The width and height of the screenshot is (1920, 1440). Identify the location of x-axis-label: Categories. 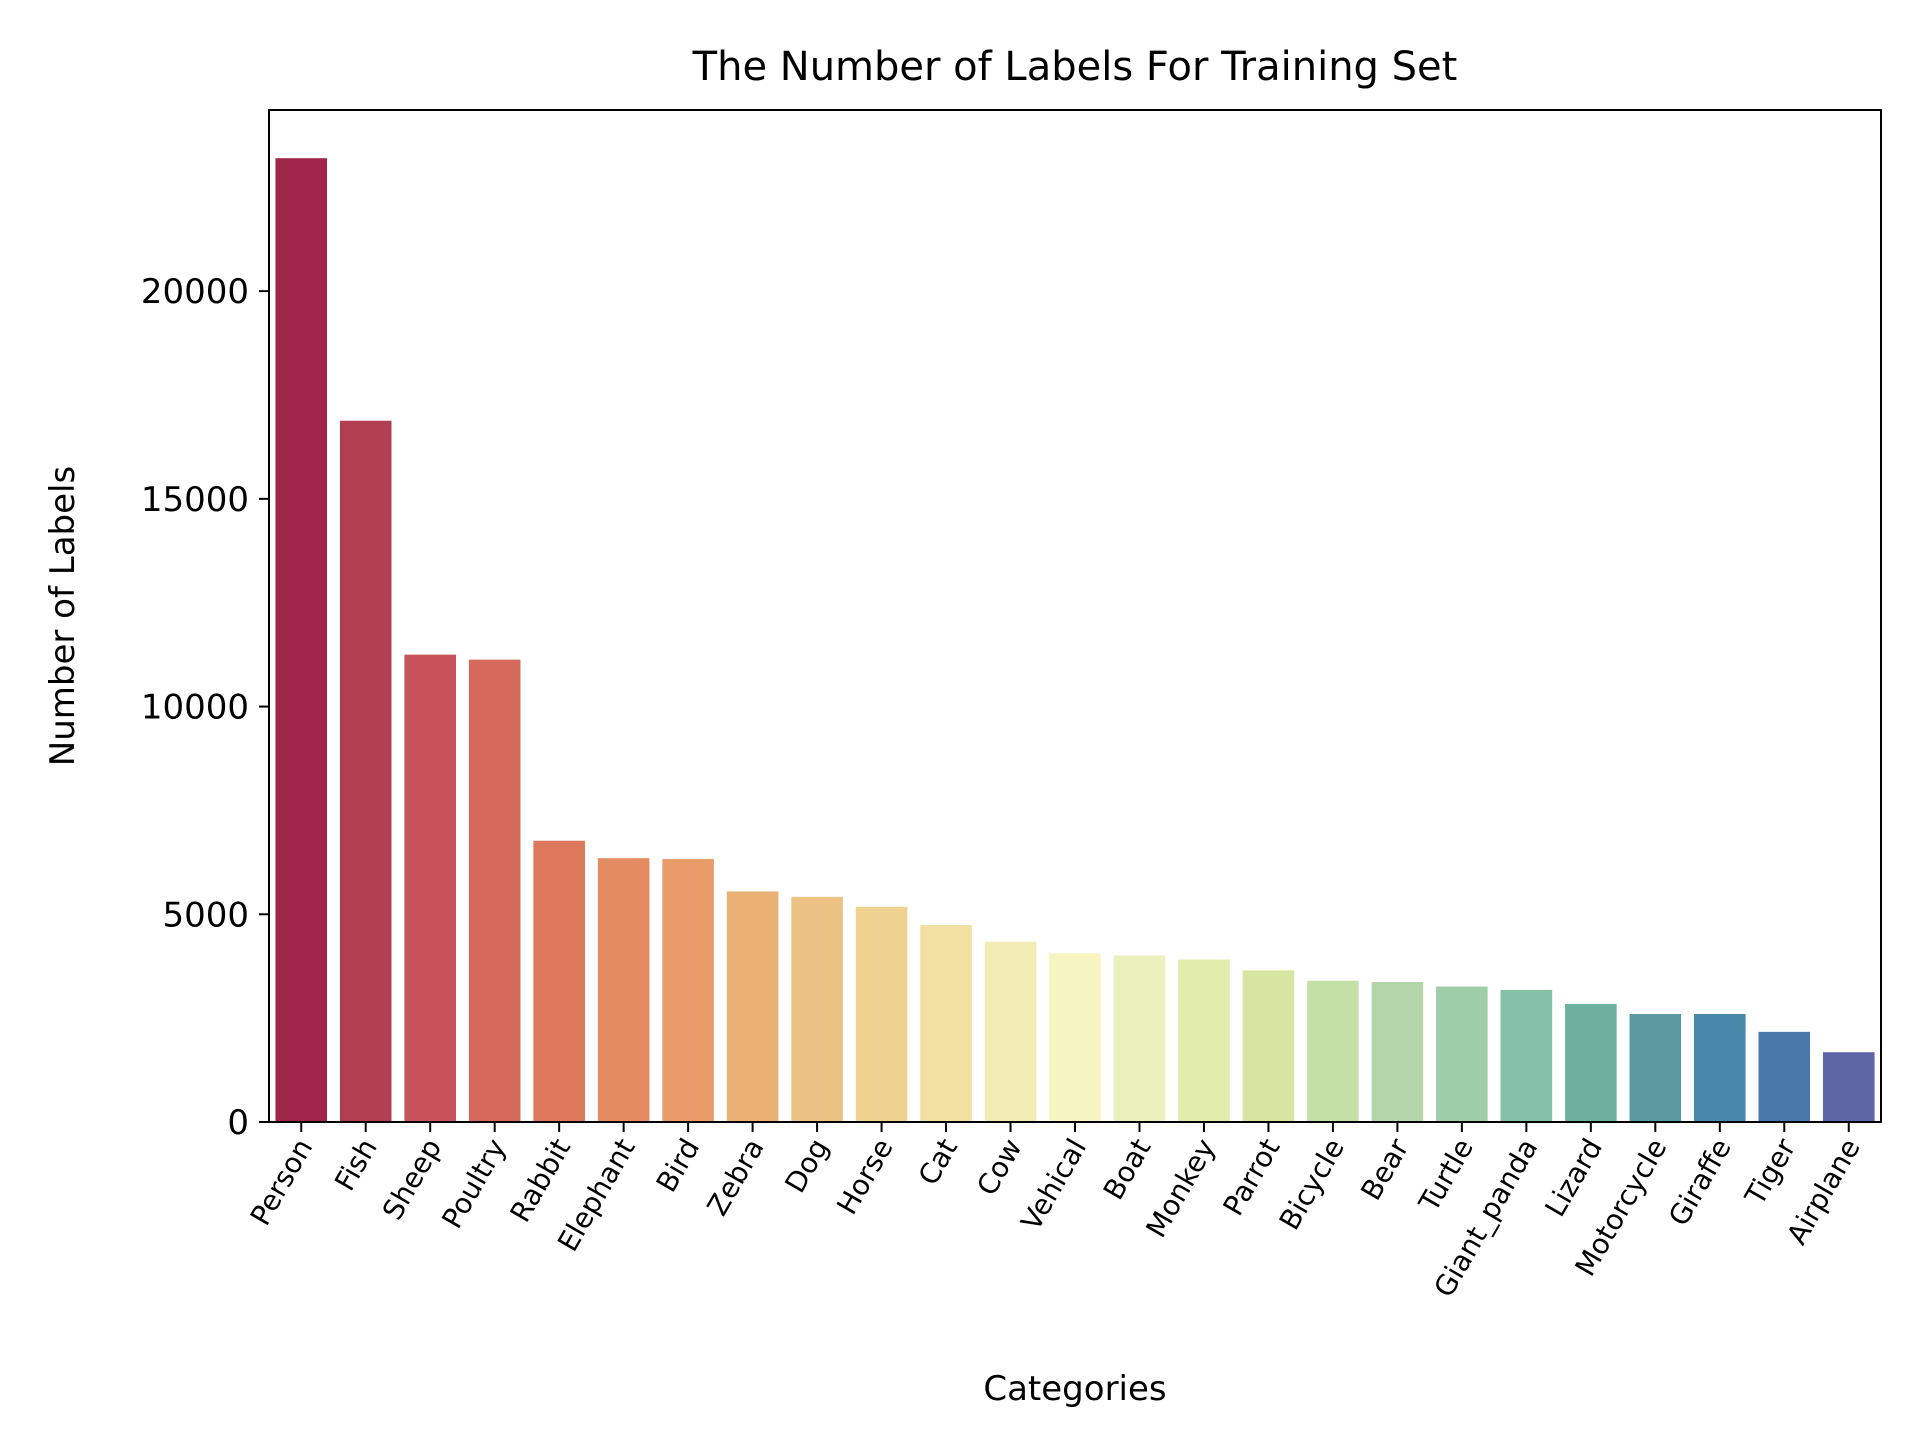
(1074, 1389).